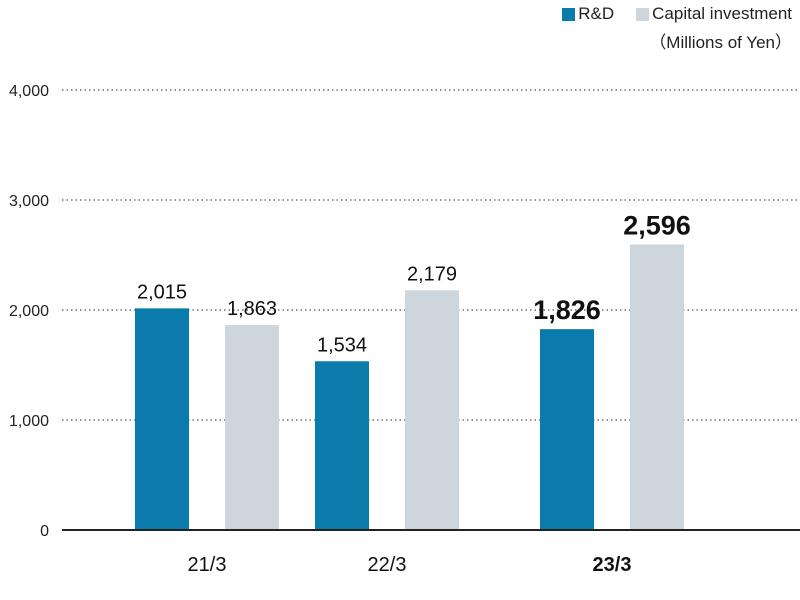 The width and height of the screenshot is (800, 600). What do you see at coordinates (657, 225) in the screenshot?
I see `bar-value-label: 2,596` at bounding box center [657, 225].